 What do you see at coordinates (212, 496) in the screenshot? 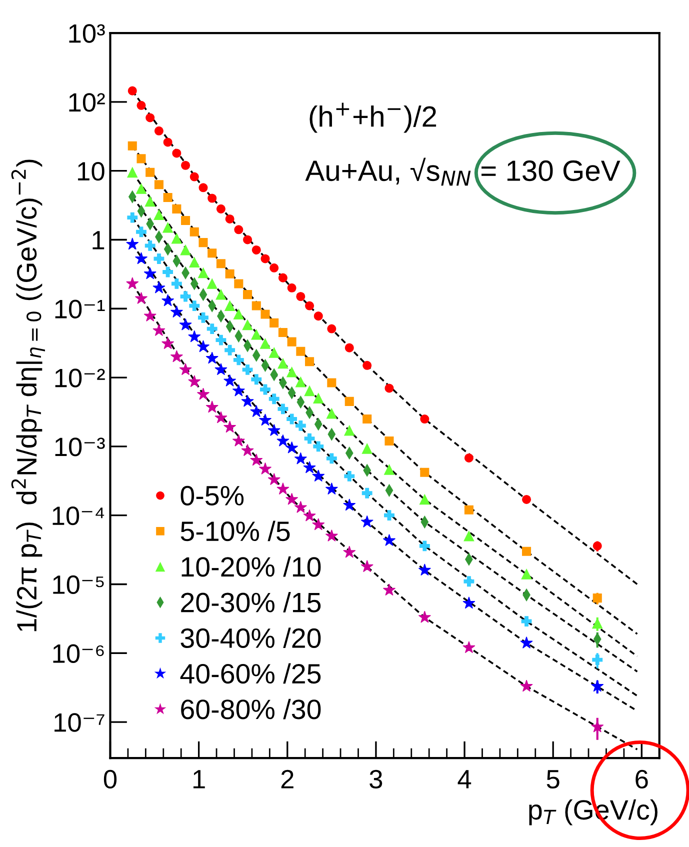
I see `legend-label: 0-5%` at bounding box center [212, 496].